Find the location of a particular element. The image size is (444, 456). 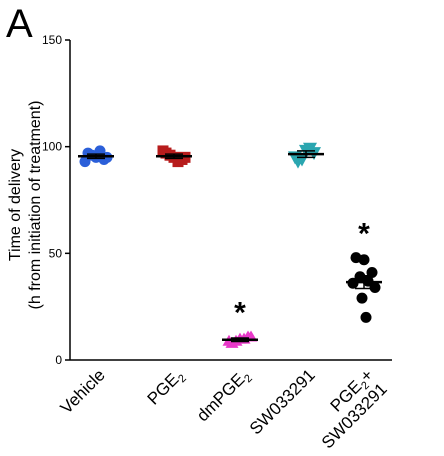

y-axis-title-line2: (h from initiation of treatment) is located at coordinates (35, 205).